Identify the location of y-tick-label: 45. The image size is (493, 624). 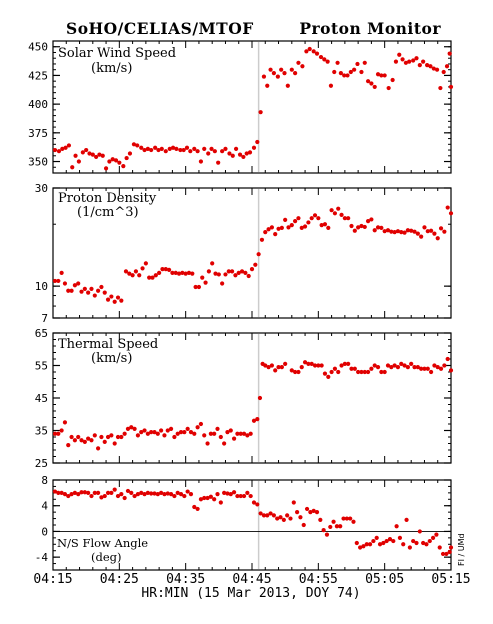
(41, 398).